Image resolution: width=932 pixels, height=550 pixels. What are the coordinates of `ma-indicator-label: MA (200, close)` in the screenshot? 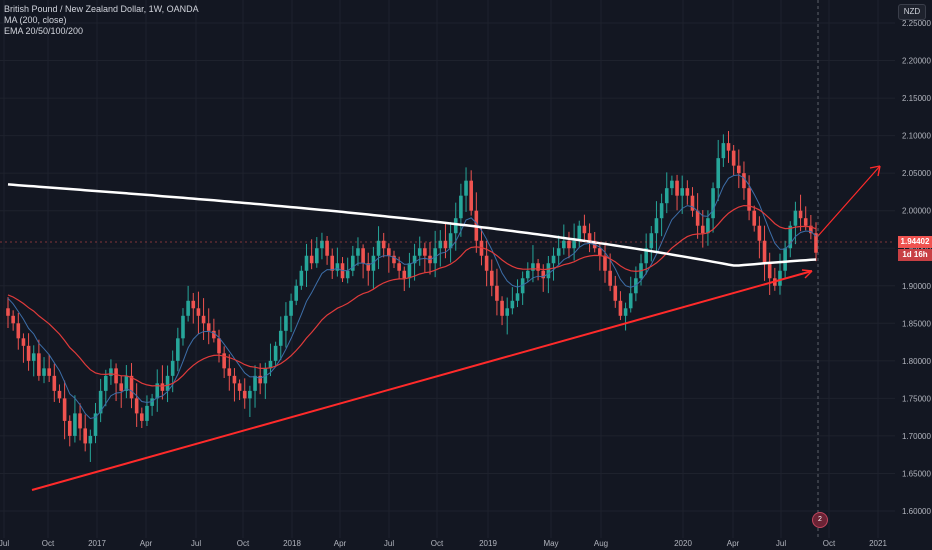 It's located at (35, 20).